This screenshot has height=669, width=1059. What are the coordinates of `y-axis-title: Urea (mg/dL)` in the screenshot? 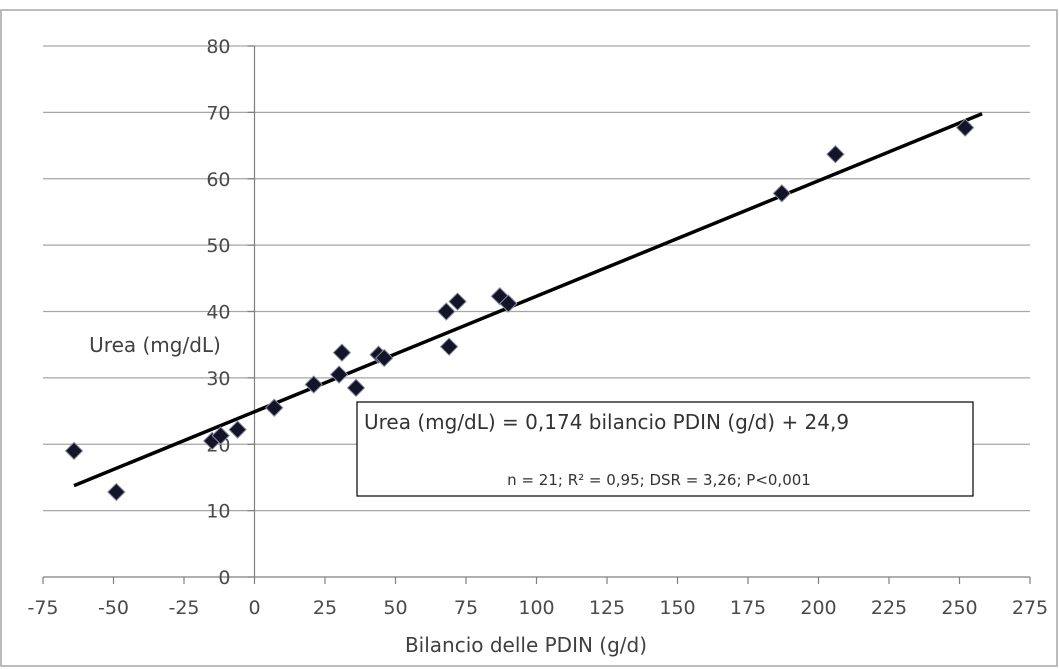 It's located at (155, 345).